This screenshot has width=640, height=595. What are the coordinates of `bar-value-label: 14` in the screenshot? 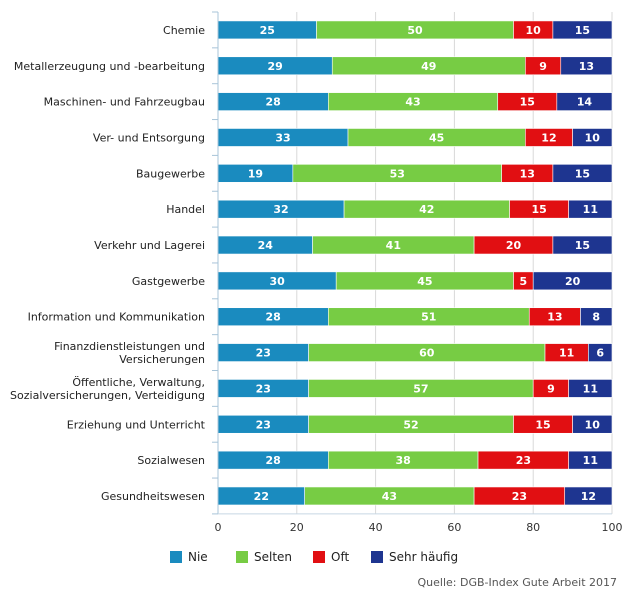 It's located at (585, 102).